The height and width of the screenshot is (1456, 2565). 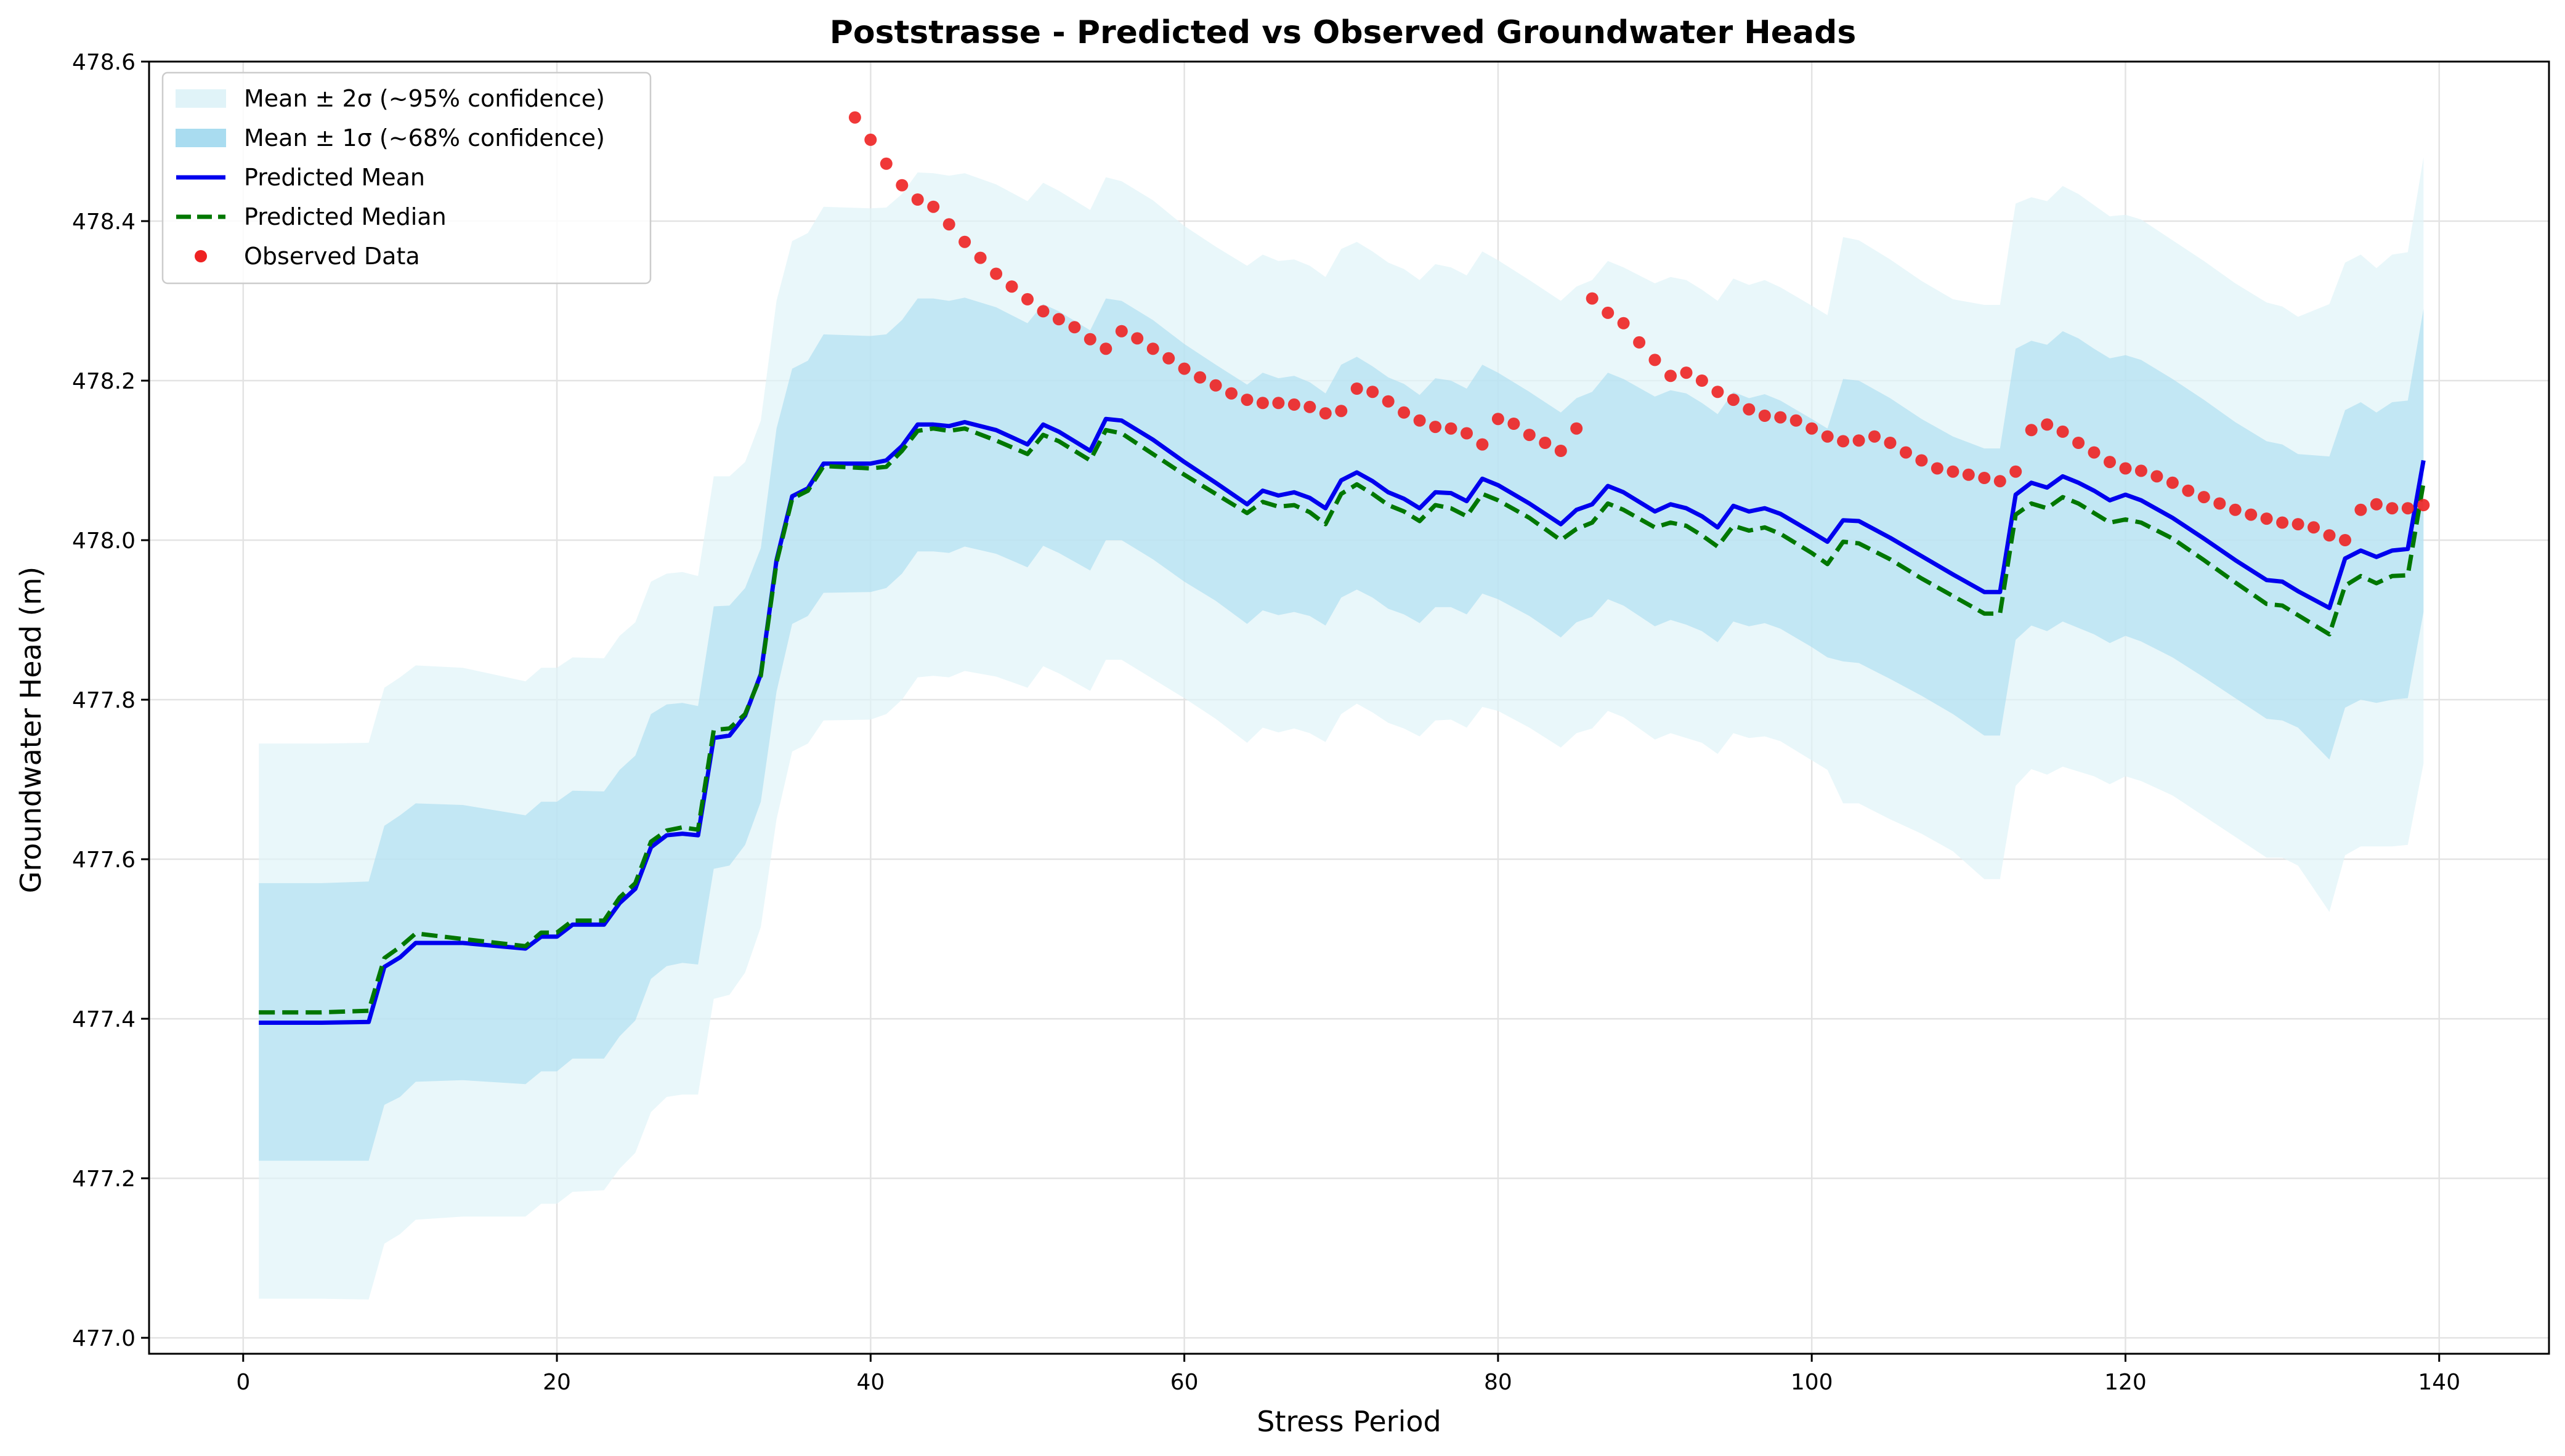 What do you see at coordinates (2125, 1382) in the screenshot?
I see `x-tick-label: 120` at bounding box center [2125, 1382].